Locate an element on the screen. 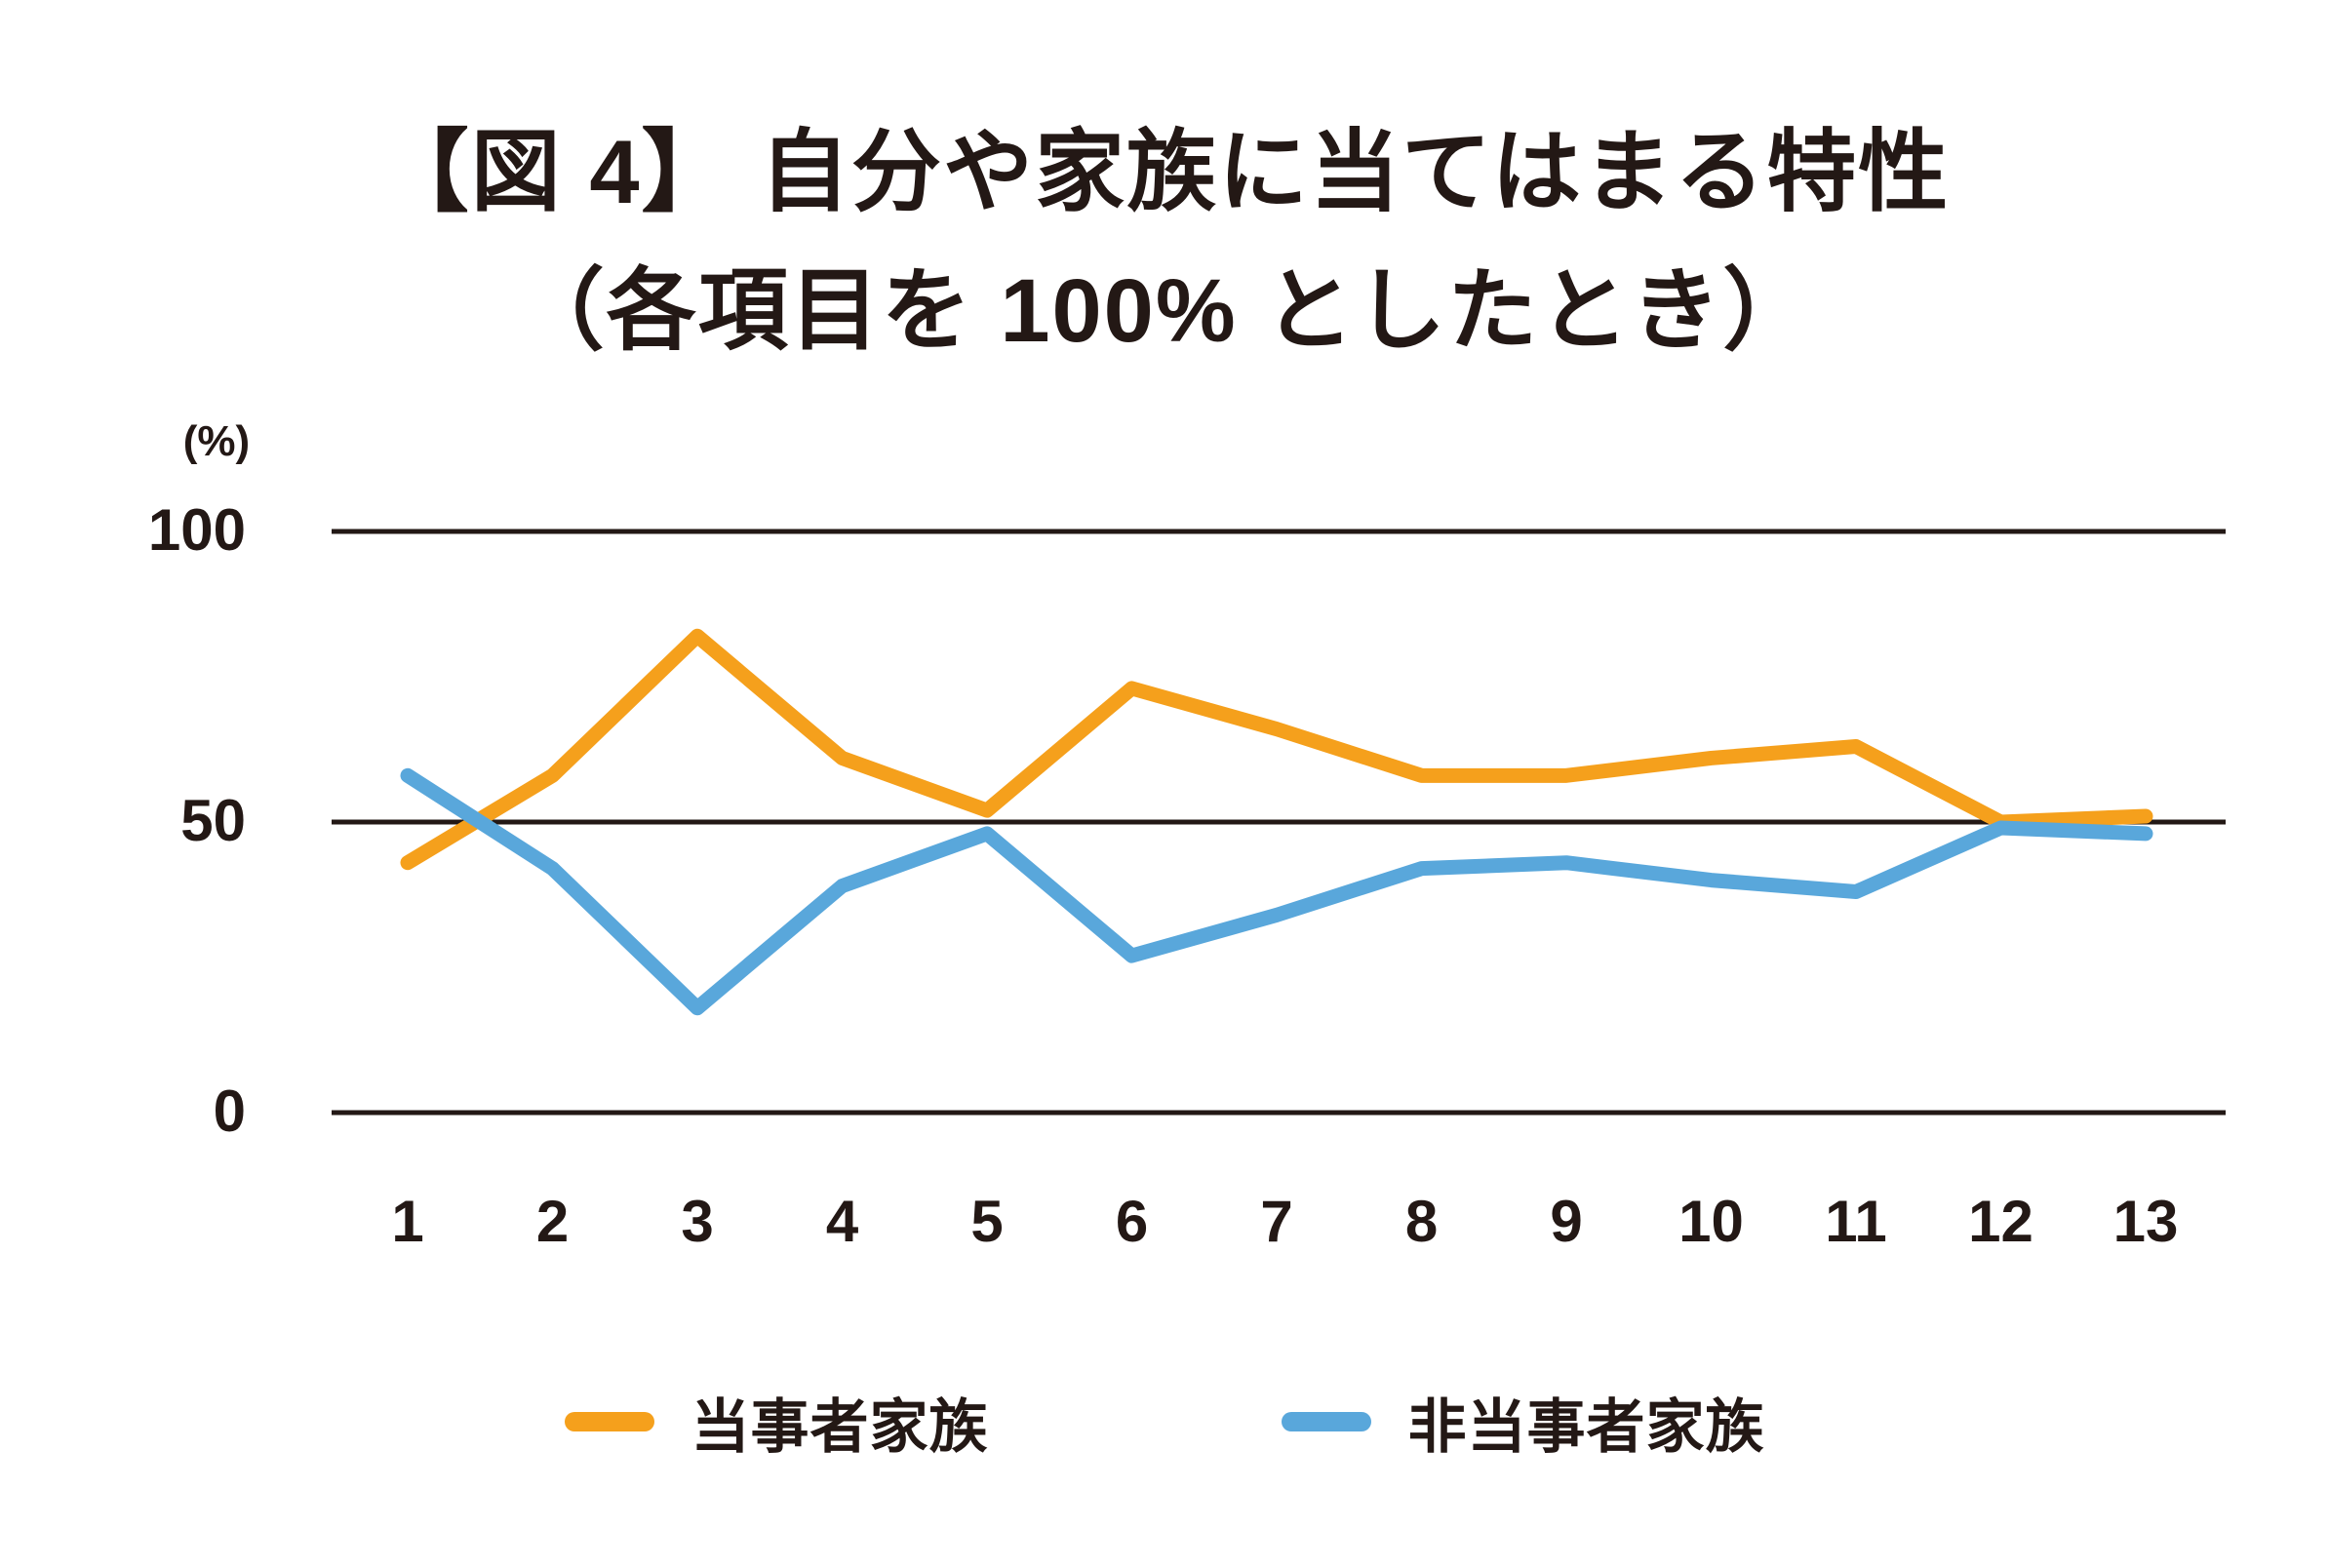 Image resolution: width=2329 pixels, height=1568 pixels. x-tick-label-11: 11 is located at coordinates (1856, 1221).